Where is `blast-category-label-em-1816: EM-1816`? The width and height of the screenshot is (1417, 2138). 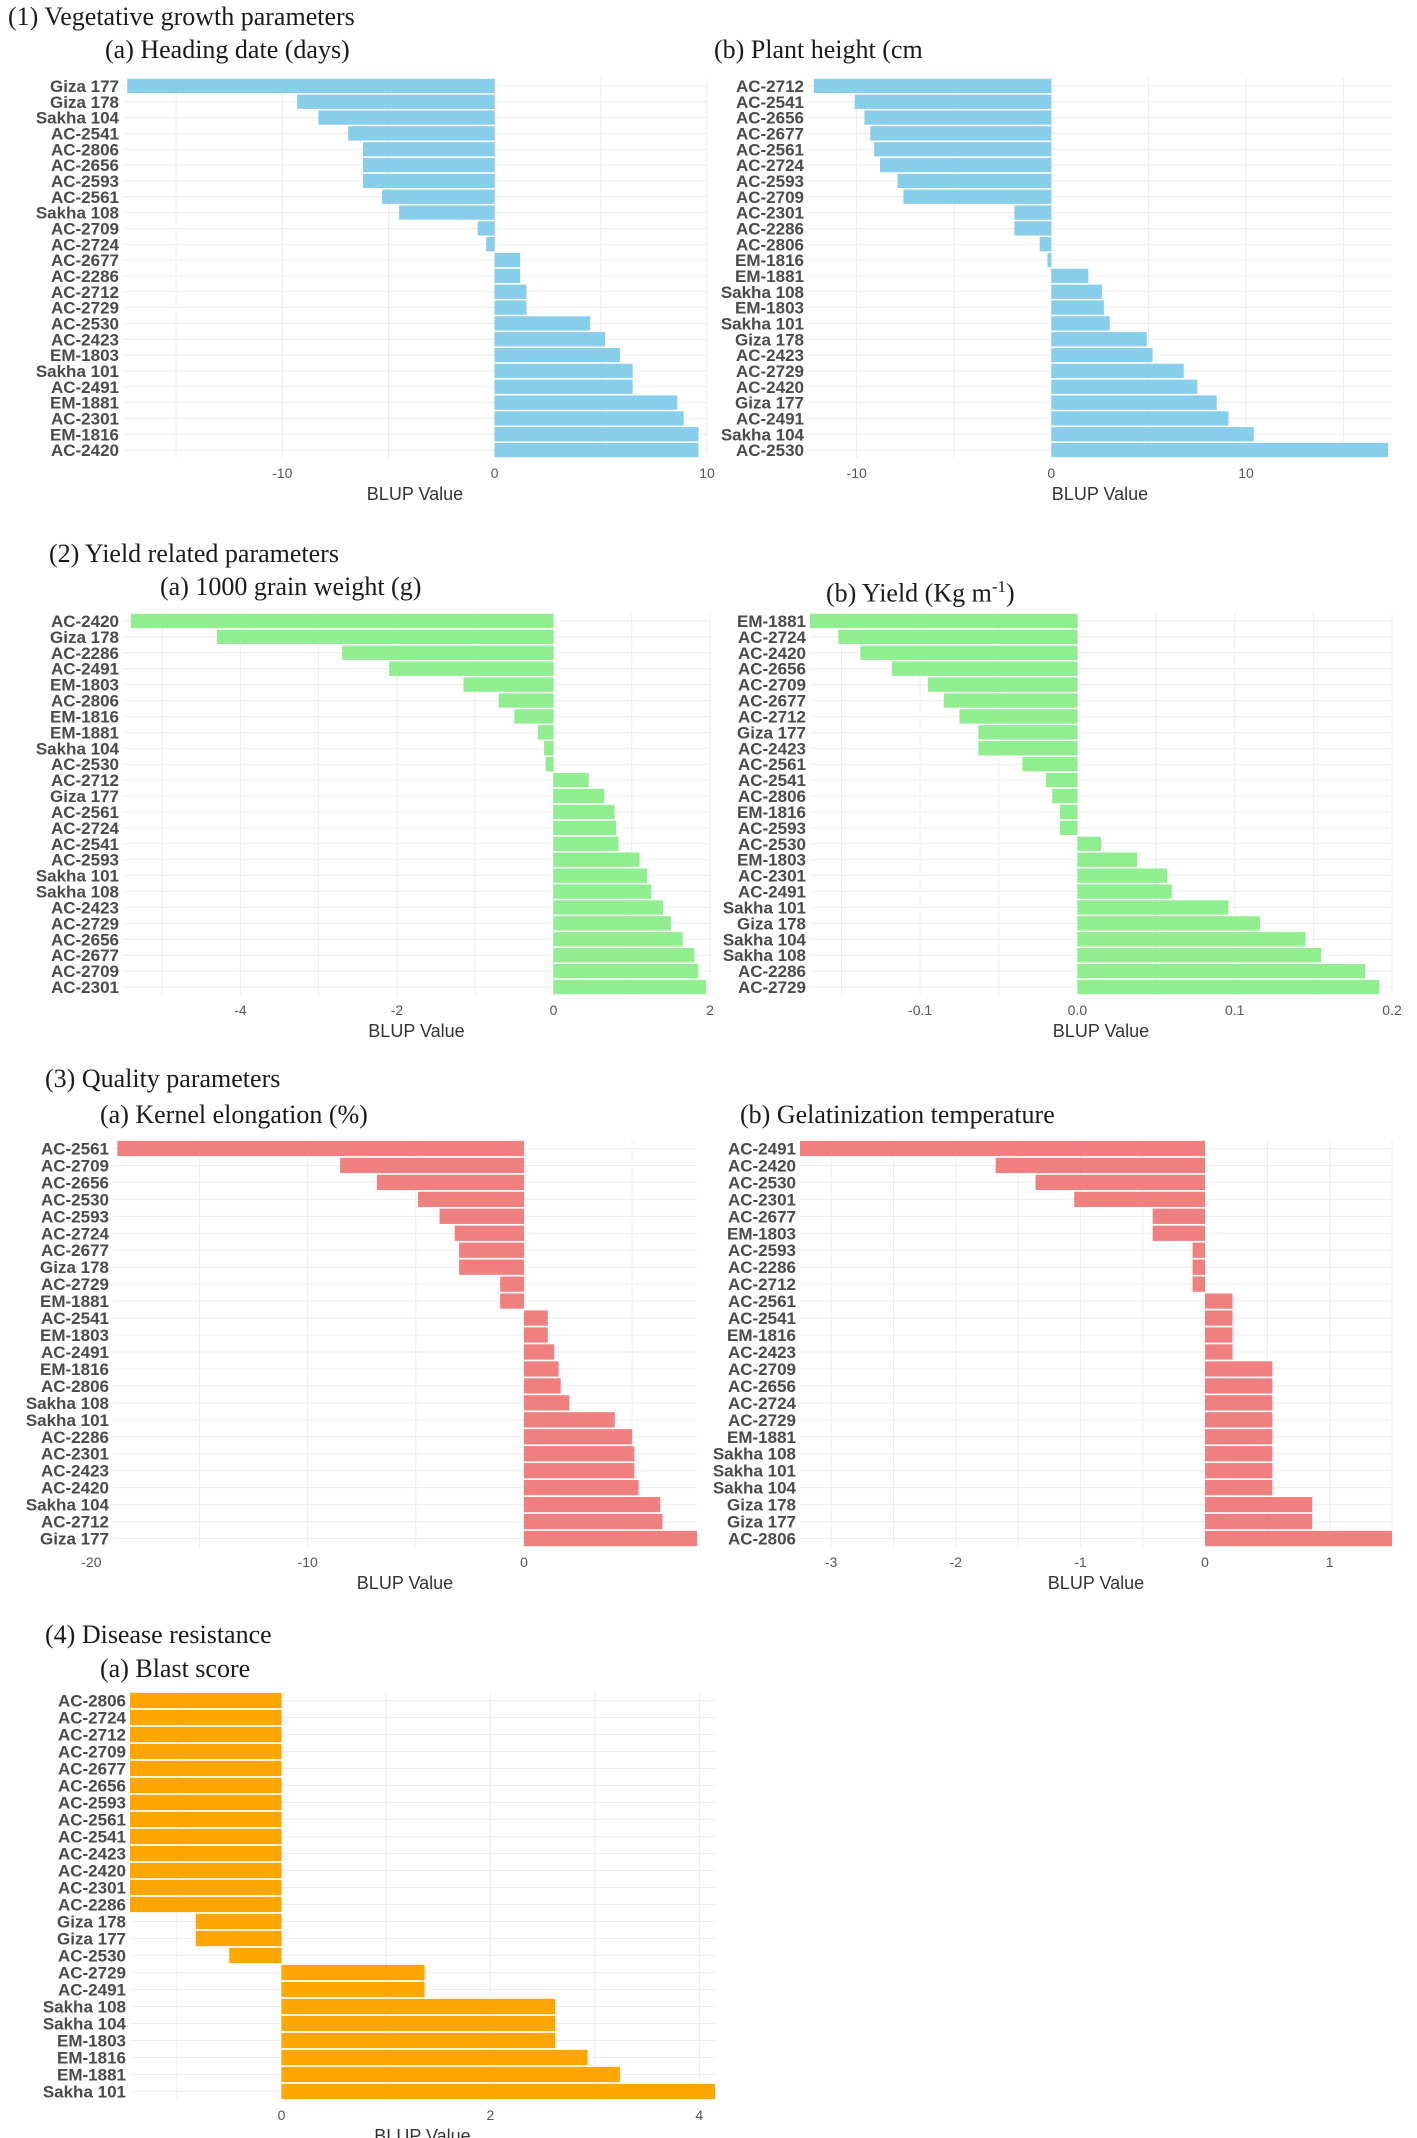 blast-category-label-em-1816: EM-1816 is located at coordinates (91, 2058).